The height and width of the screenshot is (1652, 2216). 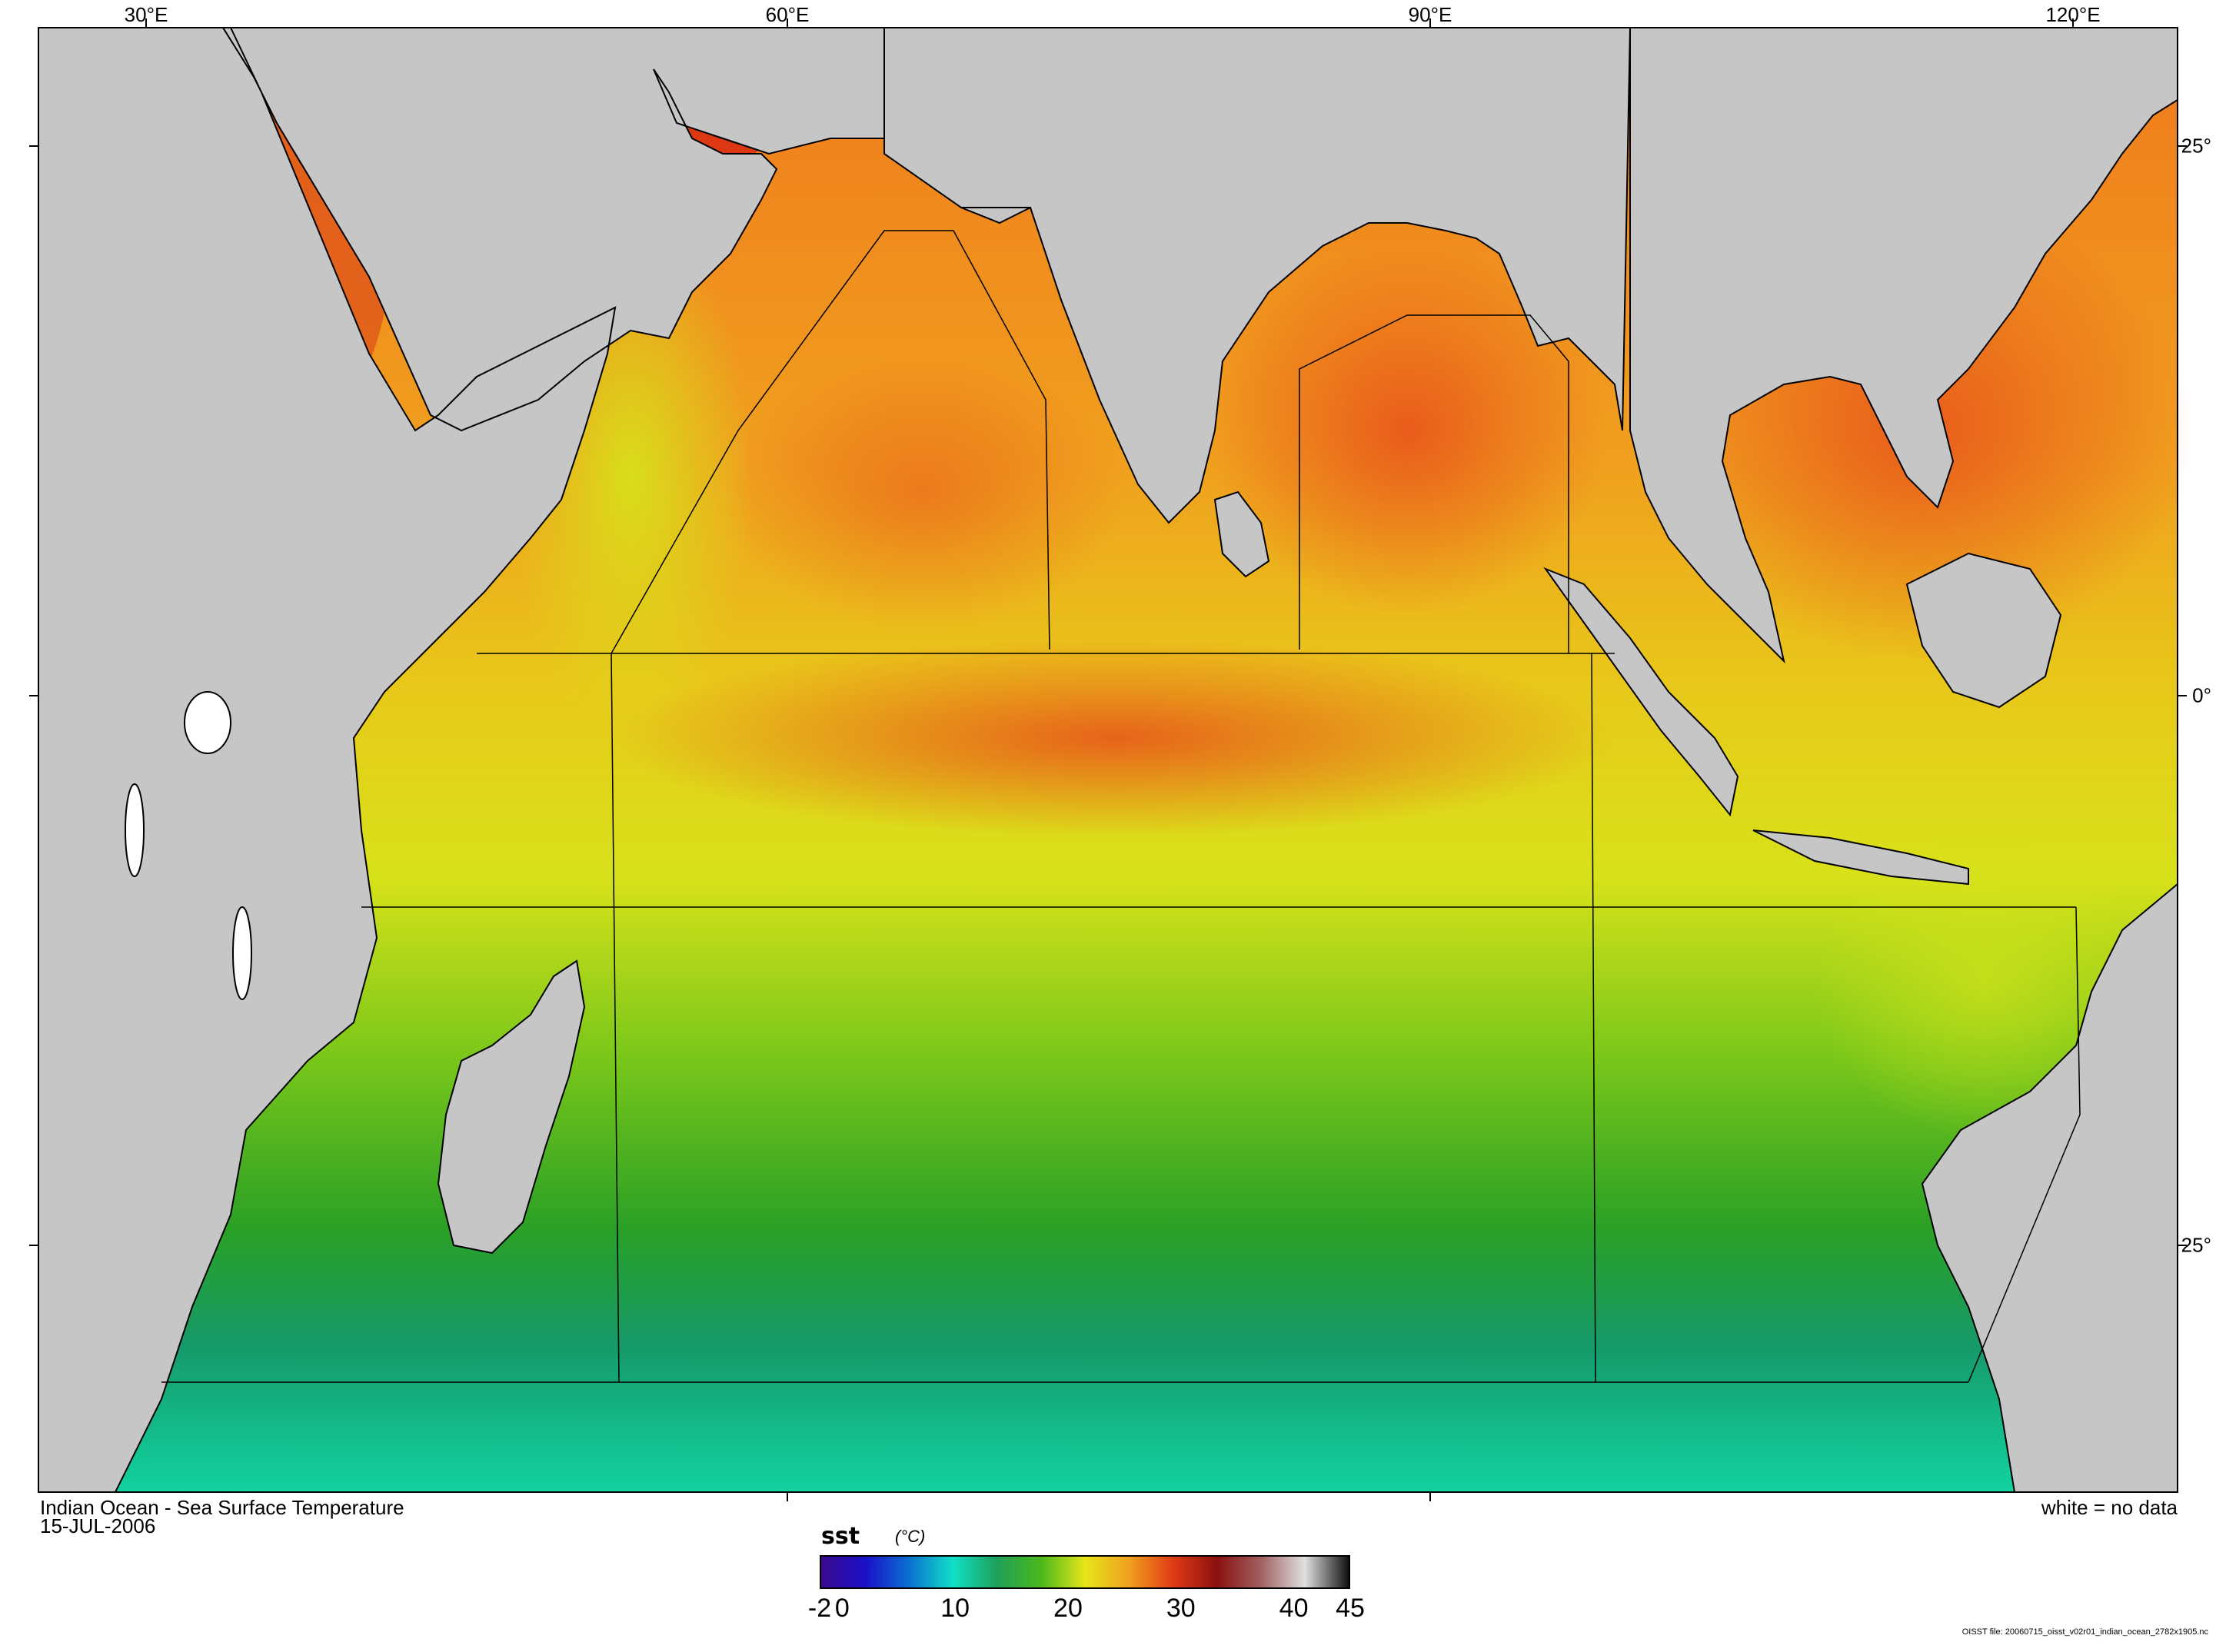 I want to click on lat-label-0: 0°, so click(x=2201, y=695).